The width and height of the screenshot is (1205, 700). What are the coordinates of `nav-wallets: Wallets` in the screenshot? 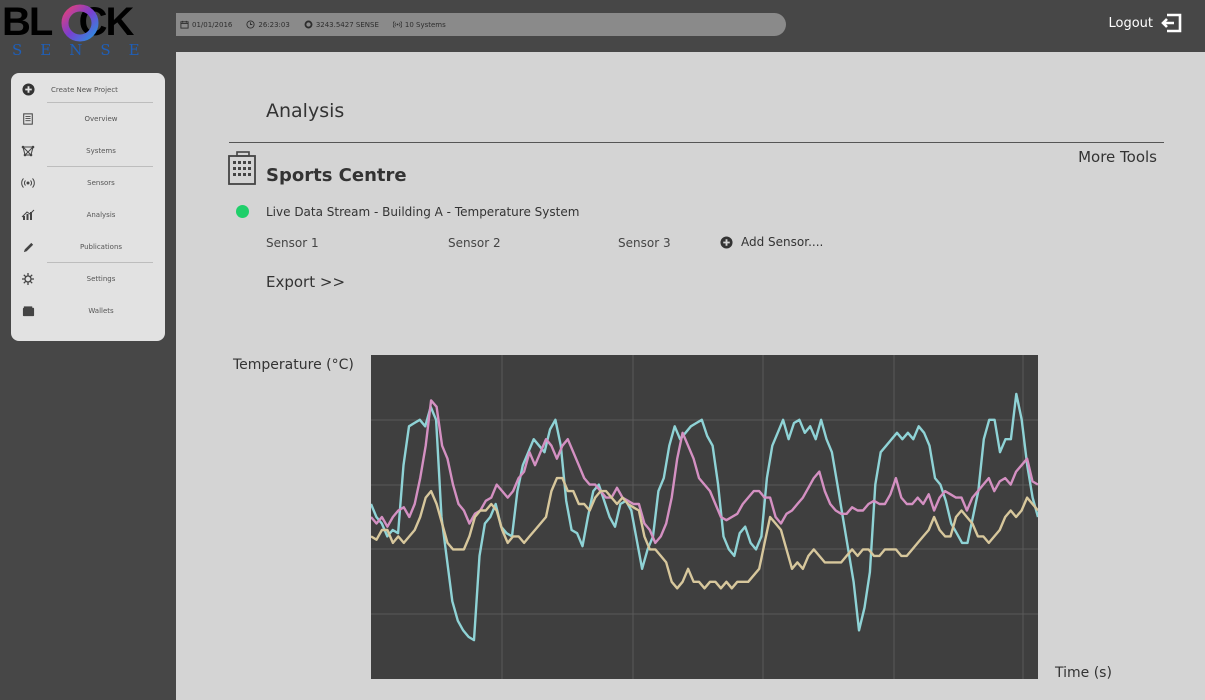 It's located at (88, 311).